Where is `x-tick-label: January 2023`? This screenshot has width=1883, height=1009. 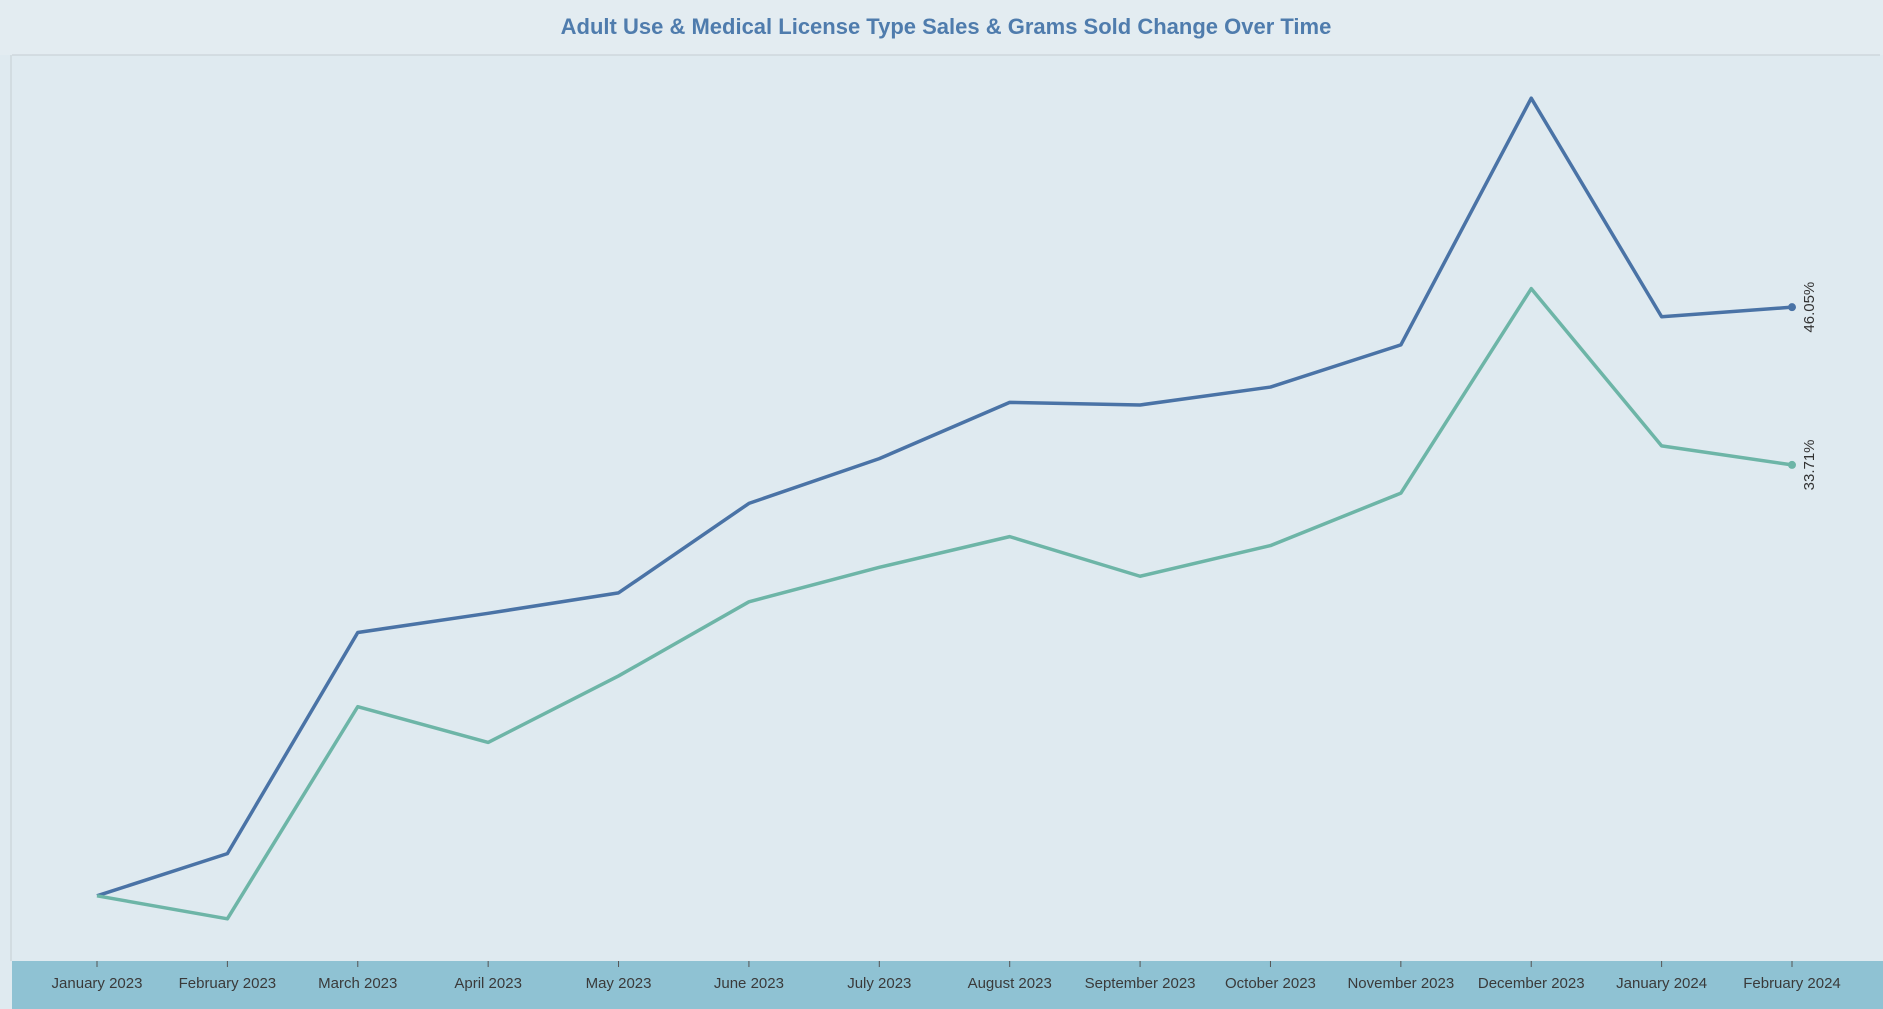 x-tick-label: January 2023 is located at coordinates (97, 983).